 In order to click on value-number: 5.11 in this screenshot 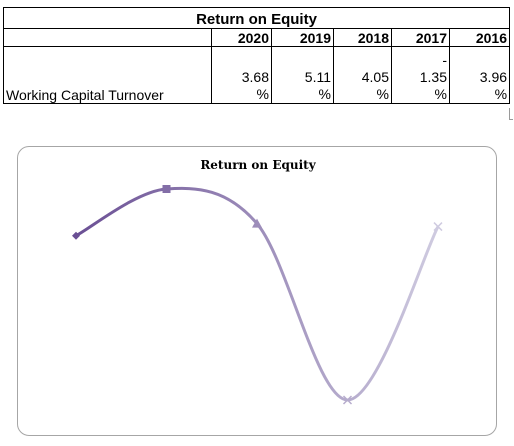, I will do `click(317, 77)`.